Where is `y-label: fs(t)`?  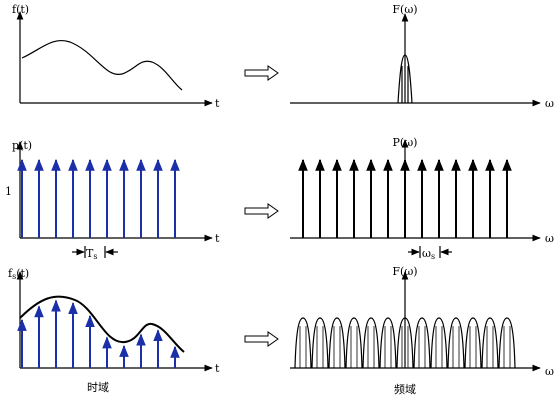
y-label: fs(t) is located at coordinates (18, 274).